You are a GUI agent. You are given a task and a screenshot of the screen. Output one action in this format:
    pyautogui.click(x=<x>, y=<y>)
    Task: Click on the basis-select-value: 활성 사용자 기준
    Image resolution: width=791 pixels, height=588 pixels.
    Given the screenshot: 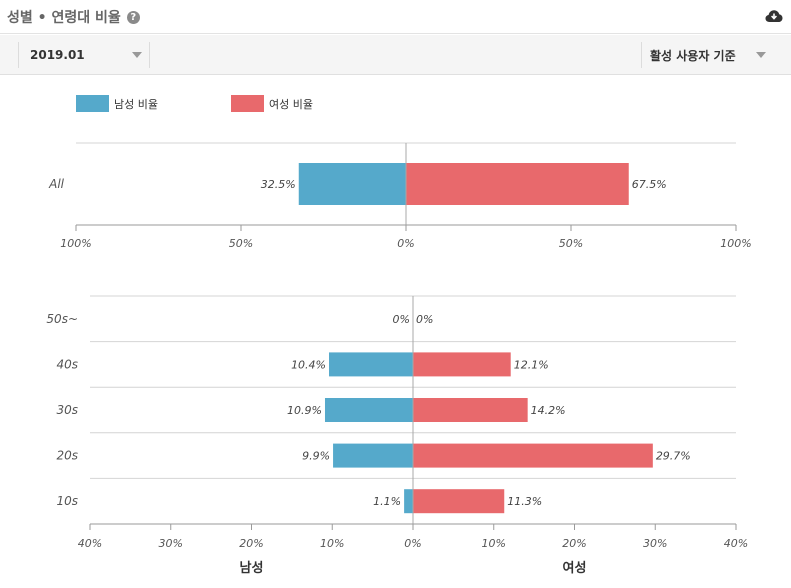 What is the action you would take?
    pyautogui.click(x=693, y=55)
    